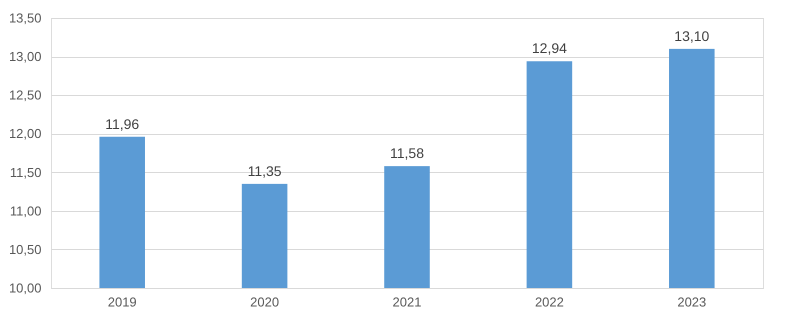 The image size is (796, 332). I want to click on data-label: 11,96, so click(122, 124).